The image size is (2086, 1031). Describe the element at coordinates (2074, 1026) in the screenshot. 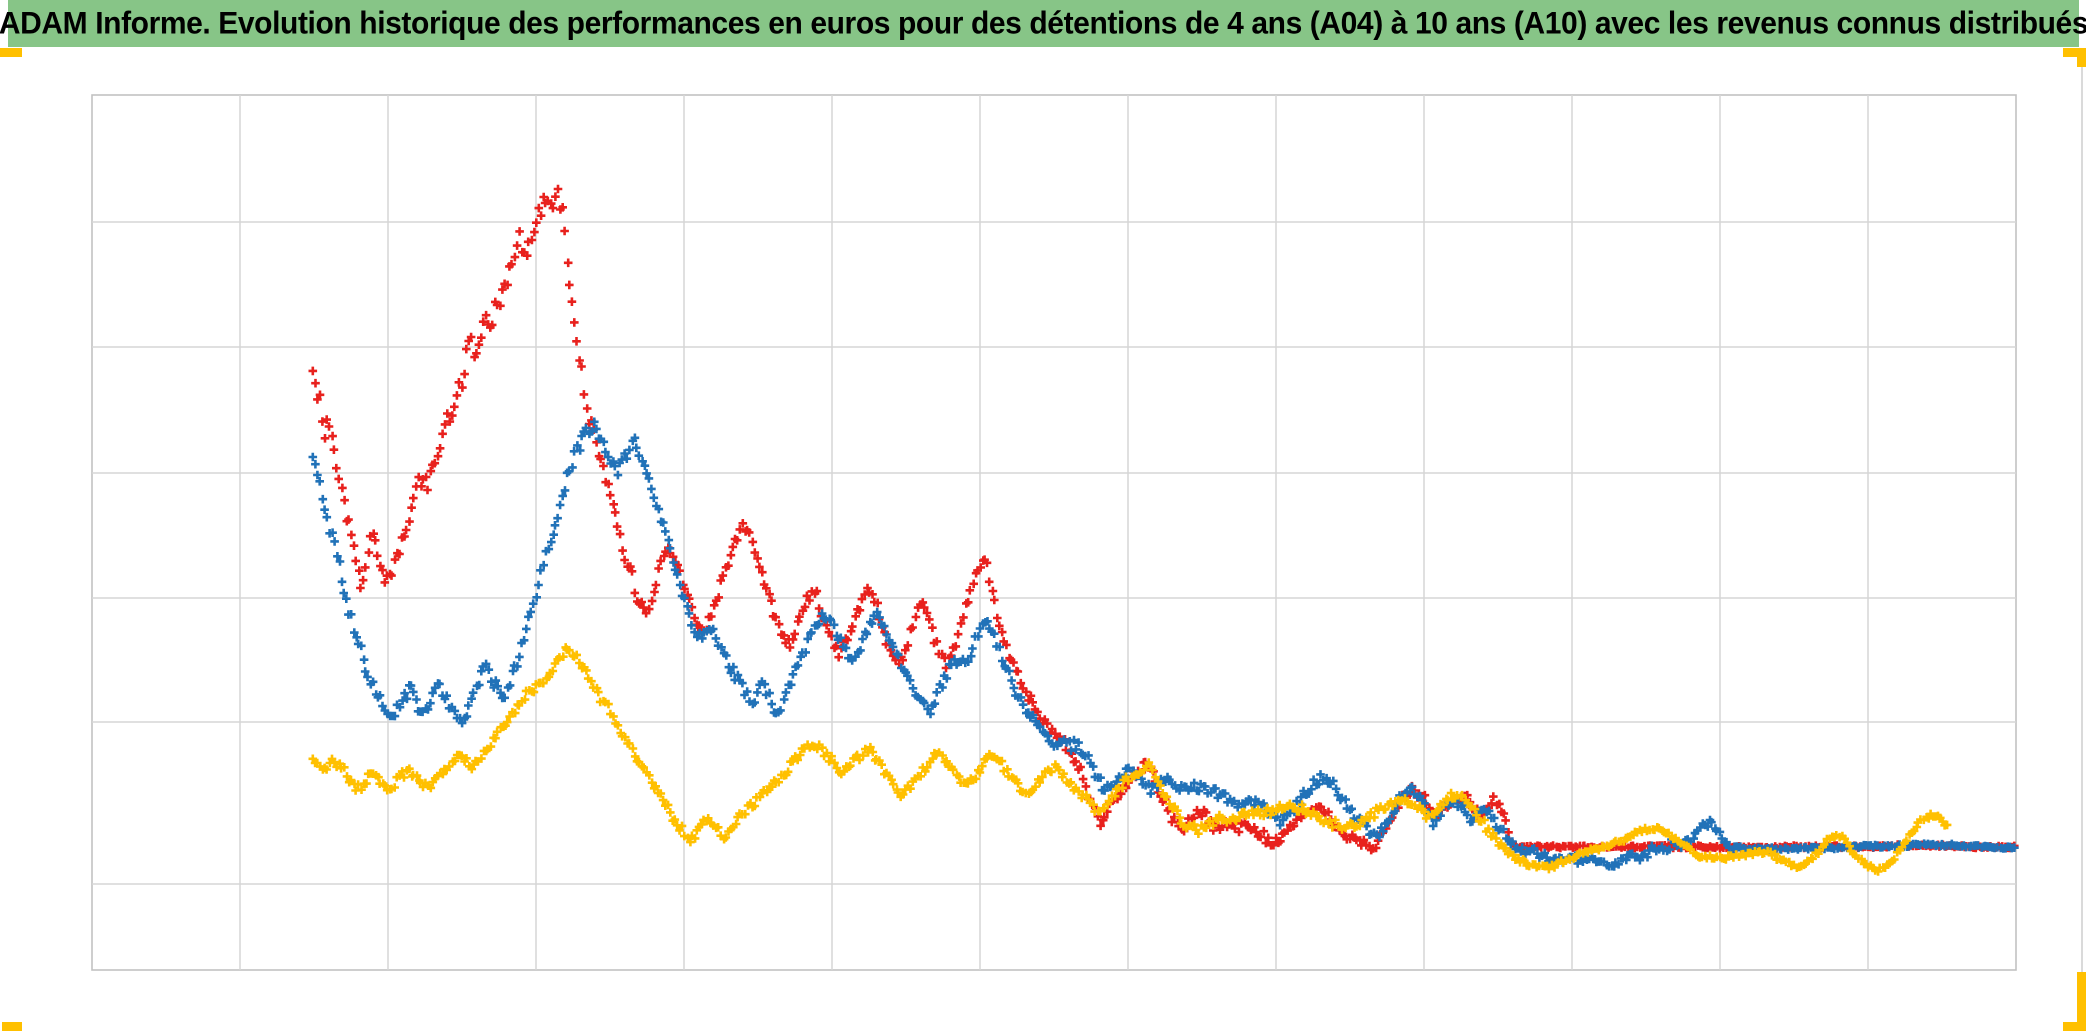

I see `bottom-right-corner-mark-h` at that location.